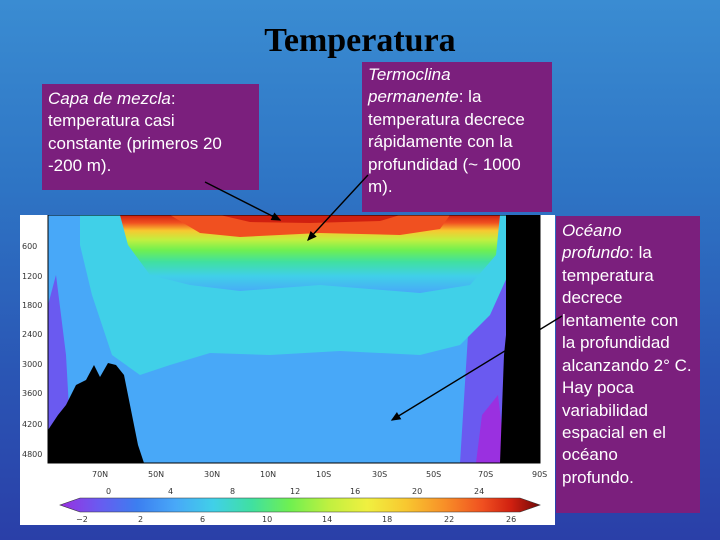  What do you see at coordinates (508, 389) in the screenshot?
I see `seafloor-topography-right` at bounding box center [508, 389].